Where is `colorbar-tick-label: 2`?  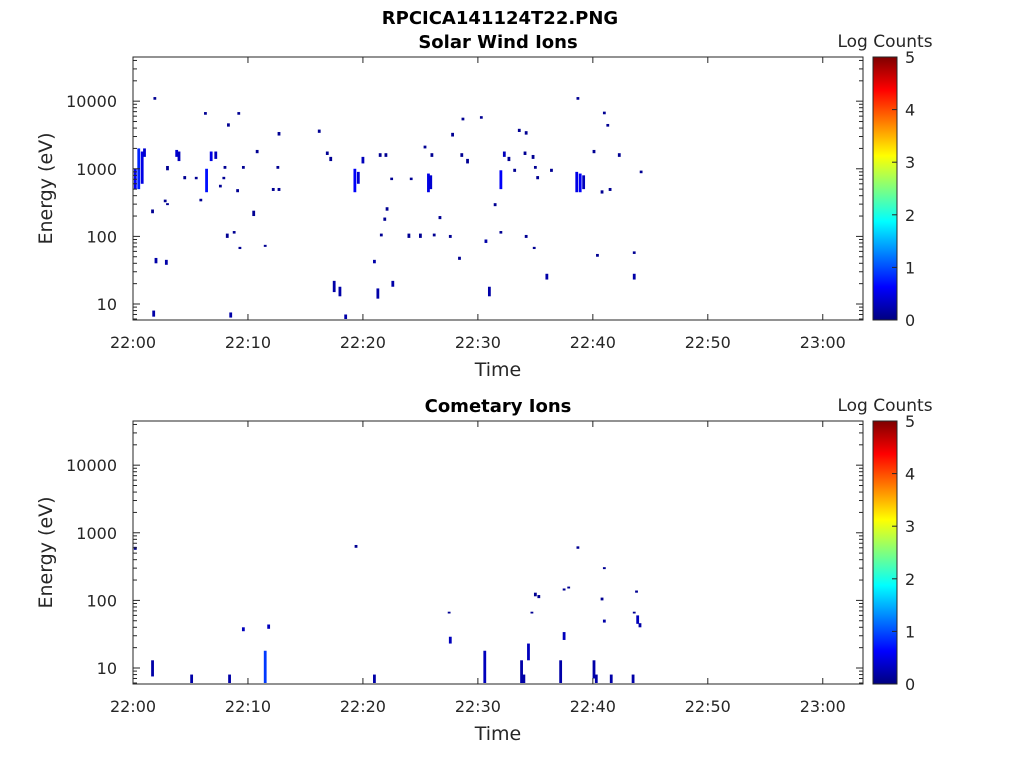
colorbar-tick-label: 2 is located at coordinates (910, 579).